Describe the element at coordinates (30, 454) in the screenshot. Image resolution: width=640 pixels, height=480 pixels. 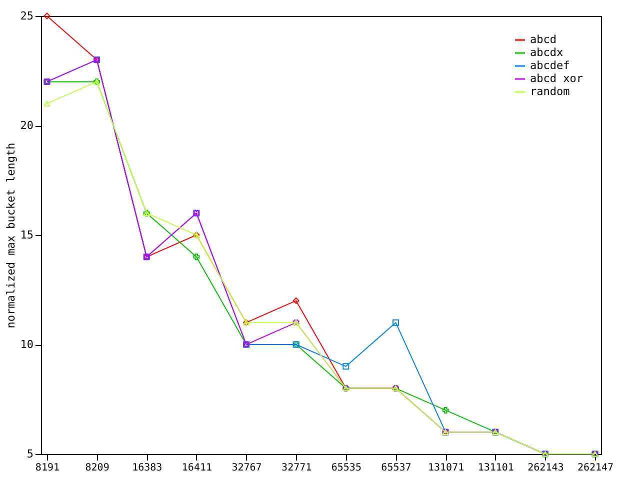
I see `y-tick-label: 5` at that location.